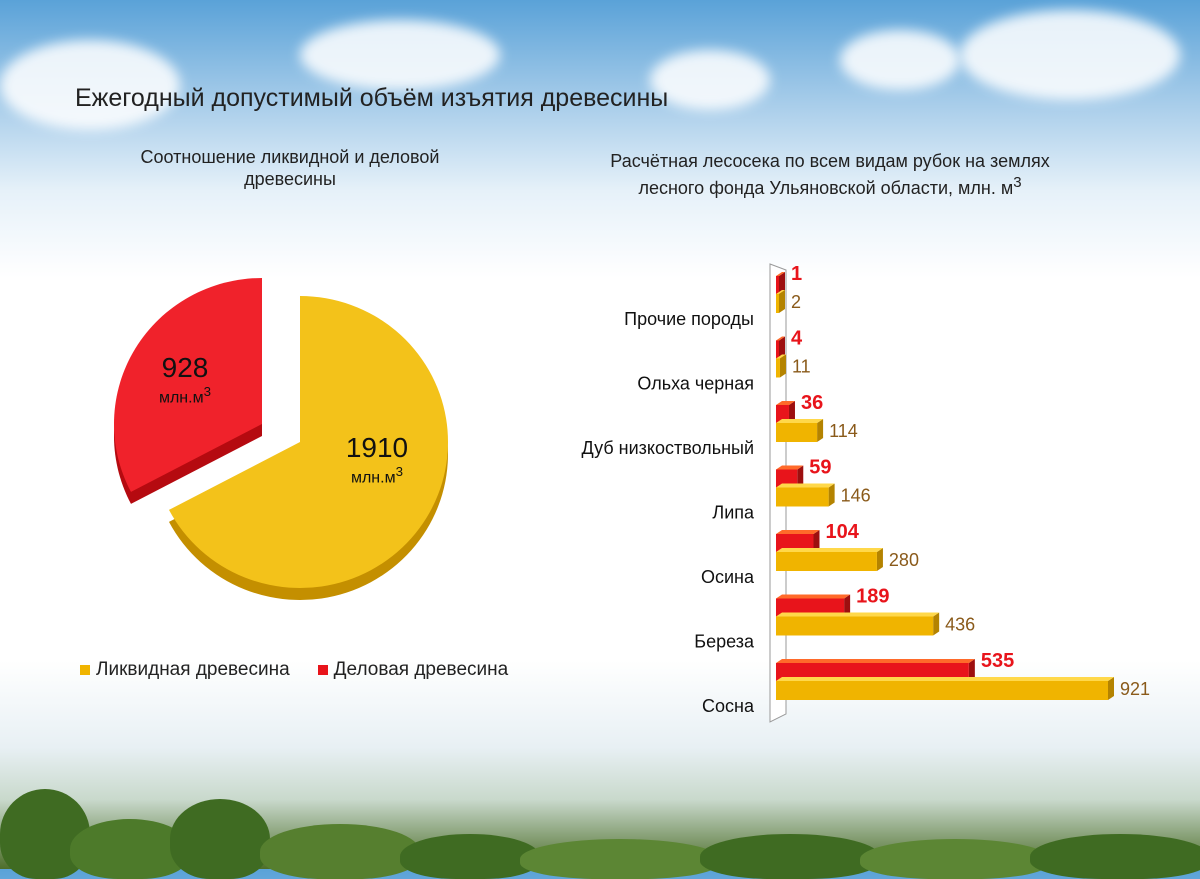  I want to click on pie-subtitle-line2: древесины, so click(290, 179).